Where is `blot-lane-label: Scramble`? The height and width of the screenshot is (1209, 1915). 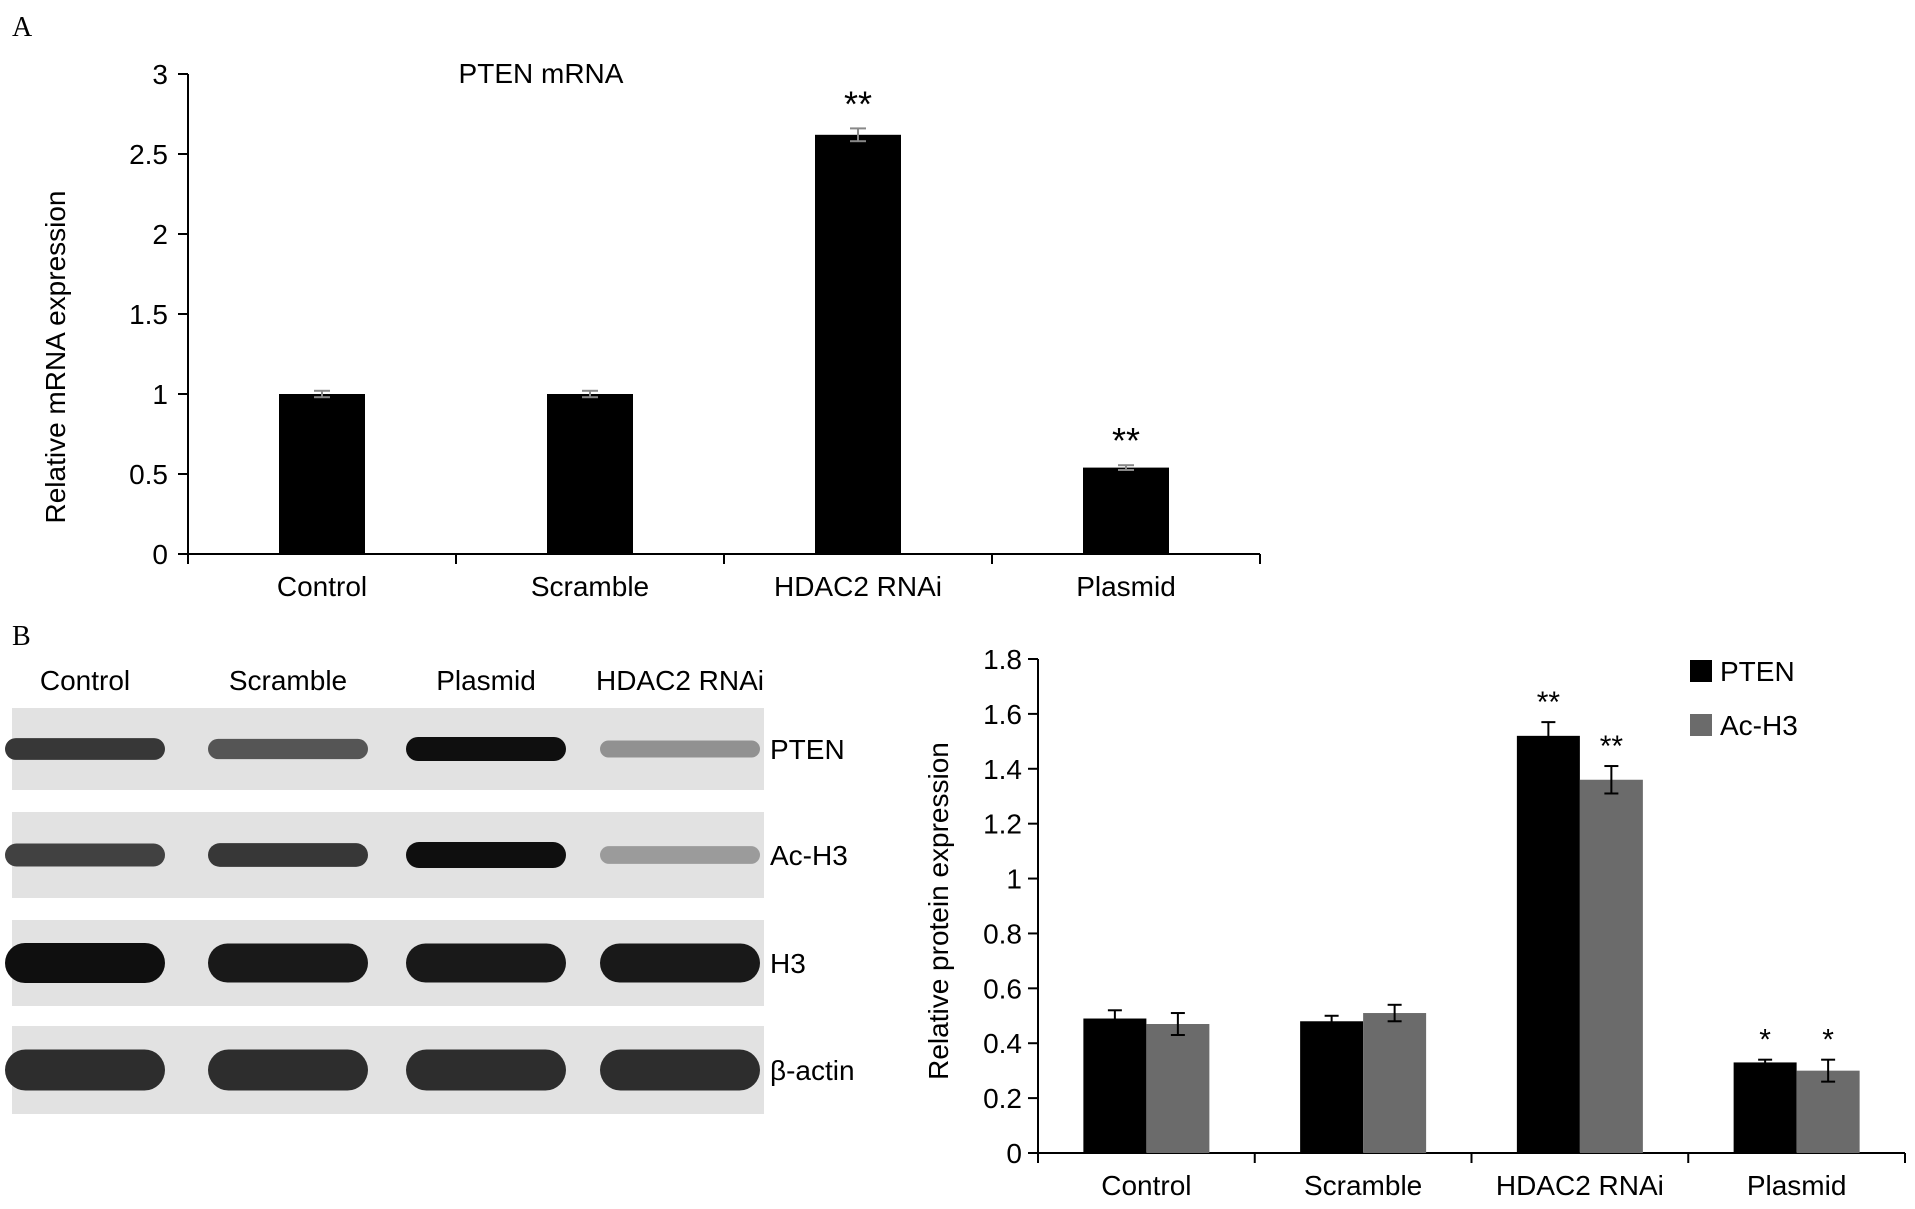 blot-lane-label: Scramble is located at coordinates (288, 680).